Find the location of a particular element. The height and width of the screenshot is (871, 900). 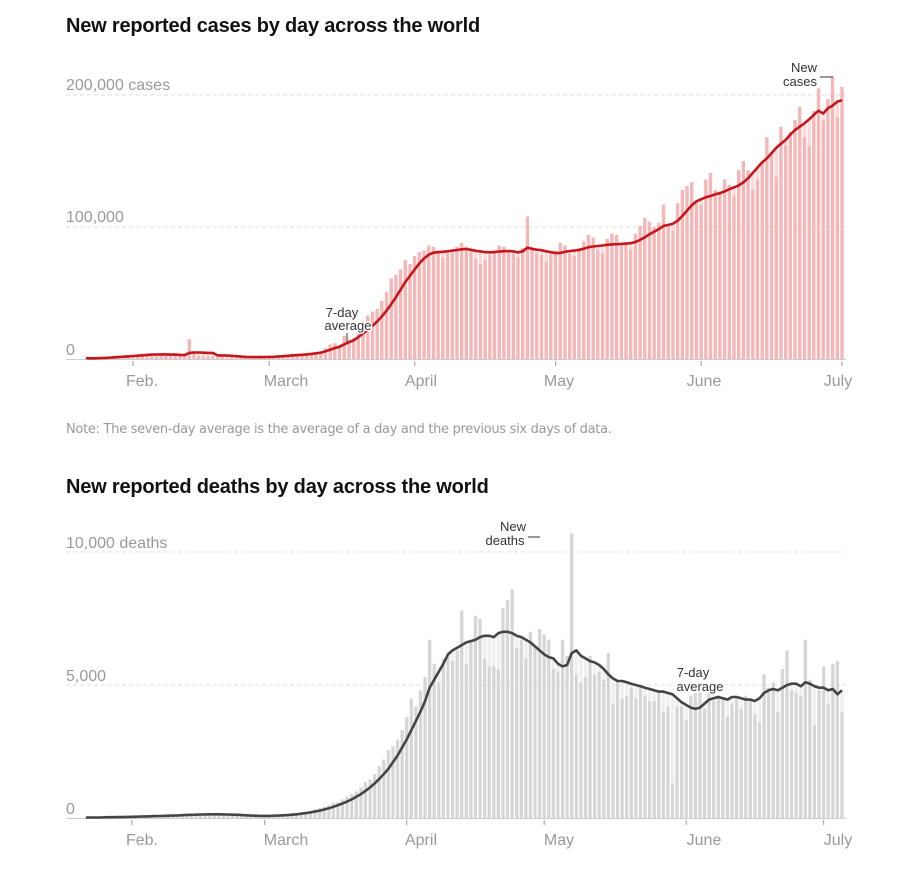

deaths-x-tick-labels: Feb. March April May June July is located at coordinates (489, 840).